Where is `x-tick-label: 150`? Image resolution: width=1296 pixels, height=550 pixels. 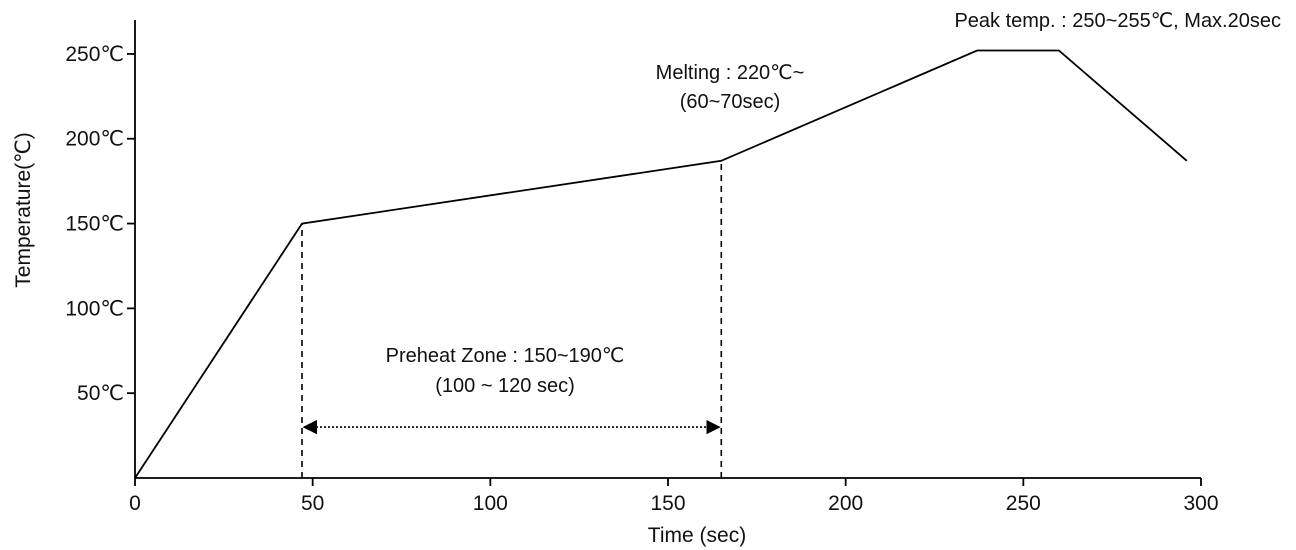 x-tick-label: 150 is located at coordinates (667, 503).